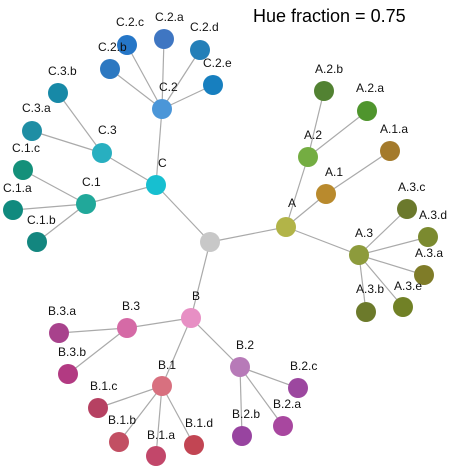  Describe the element at coordinates (245, 345) in the screenshot. I see `node-label-B-2: B.2` at that location.